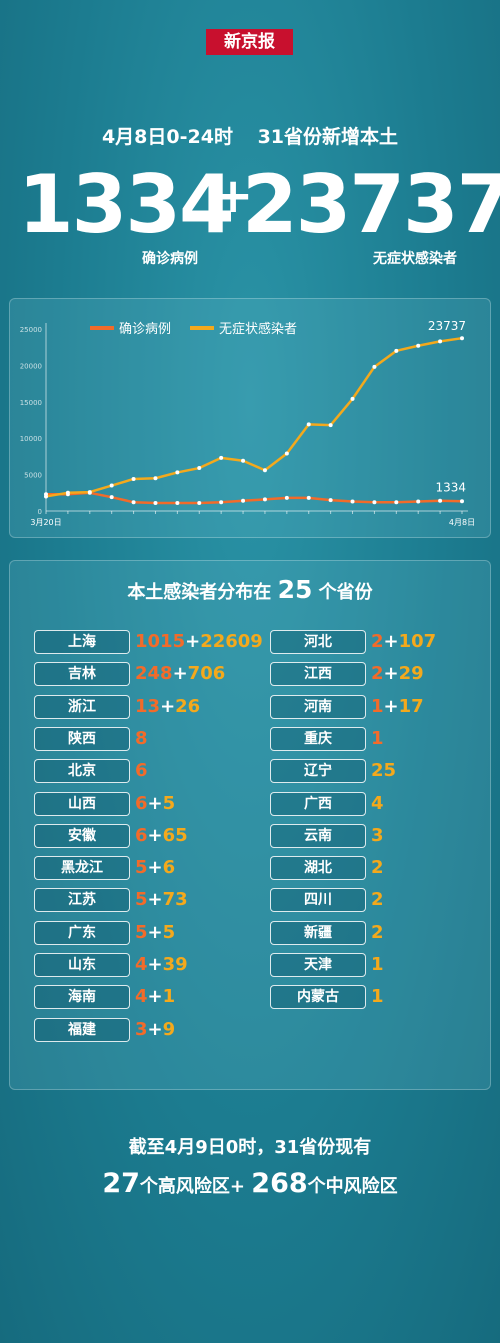 The image size is (500, 1343). Describe the element at coordinates (170, 259) in the screenshot. I see `confirmed-label: 确诊病例` at that location.